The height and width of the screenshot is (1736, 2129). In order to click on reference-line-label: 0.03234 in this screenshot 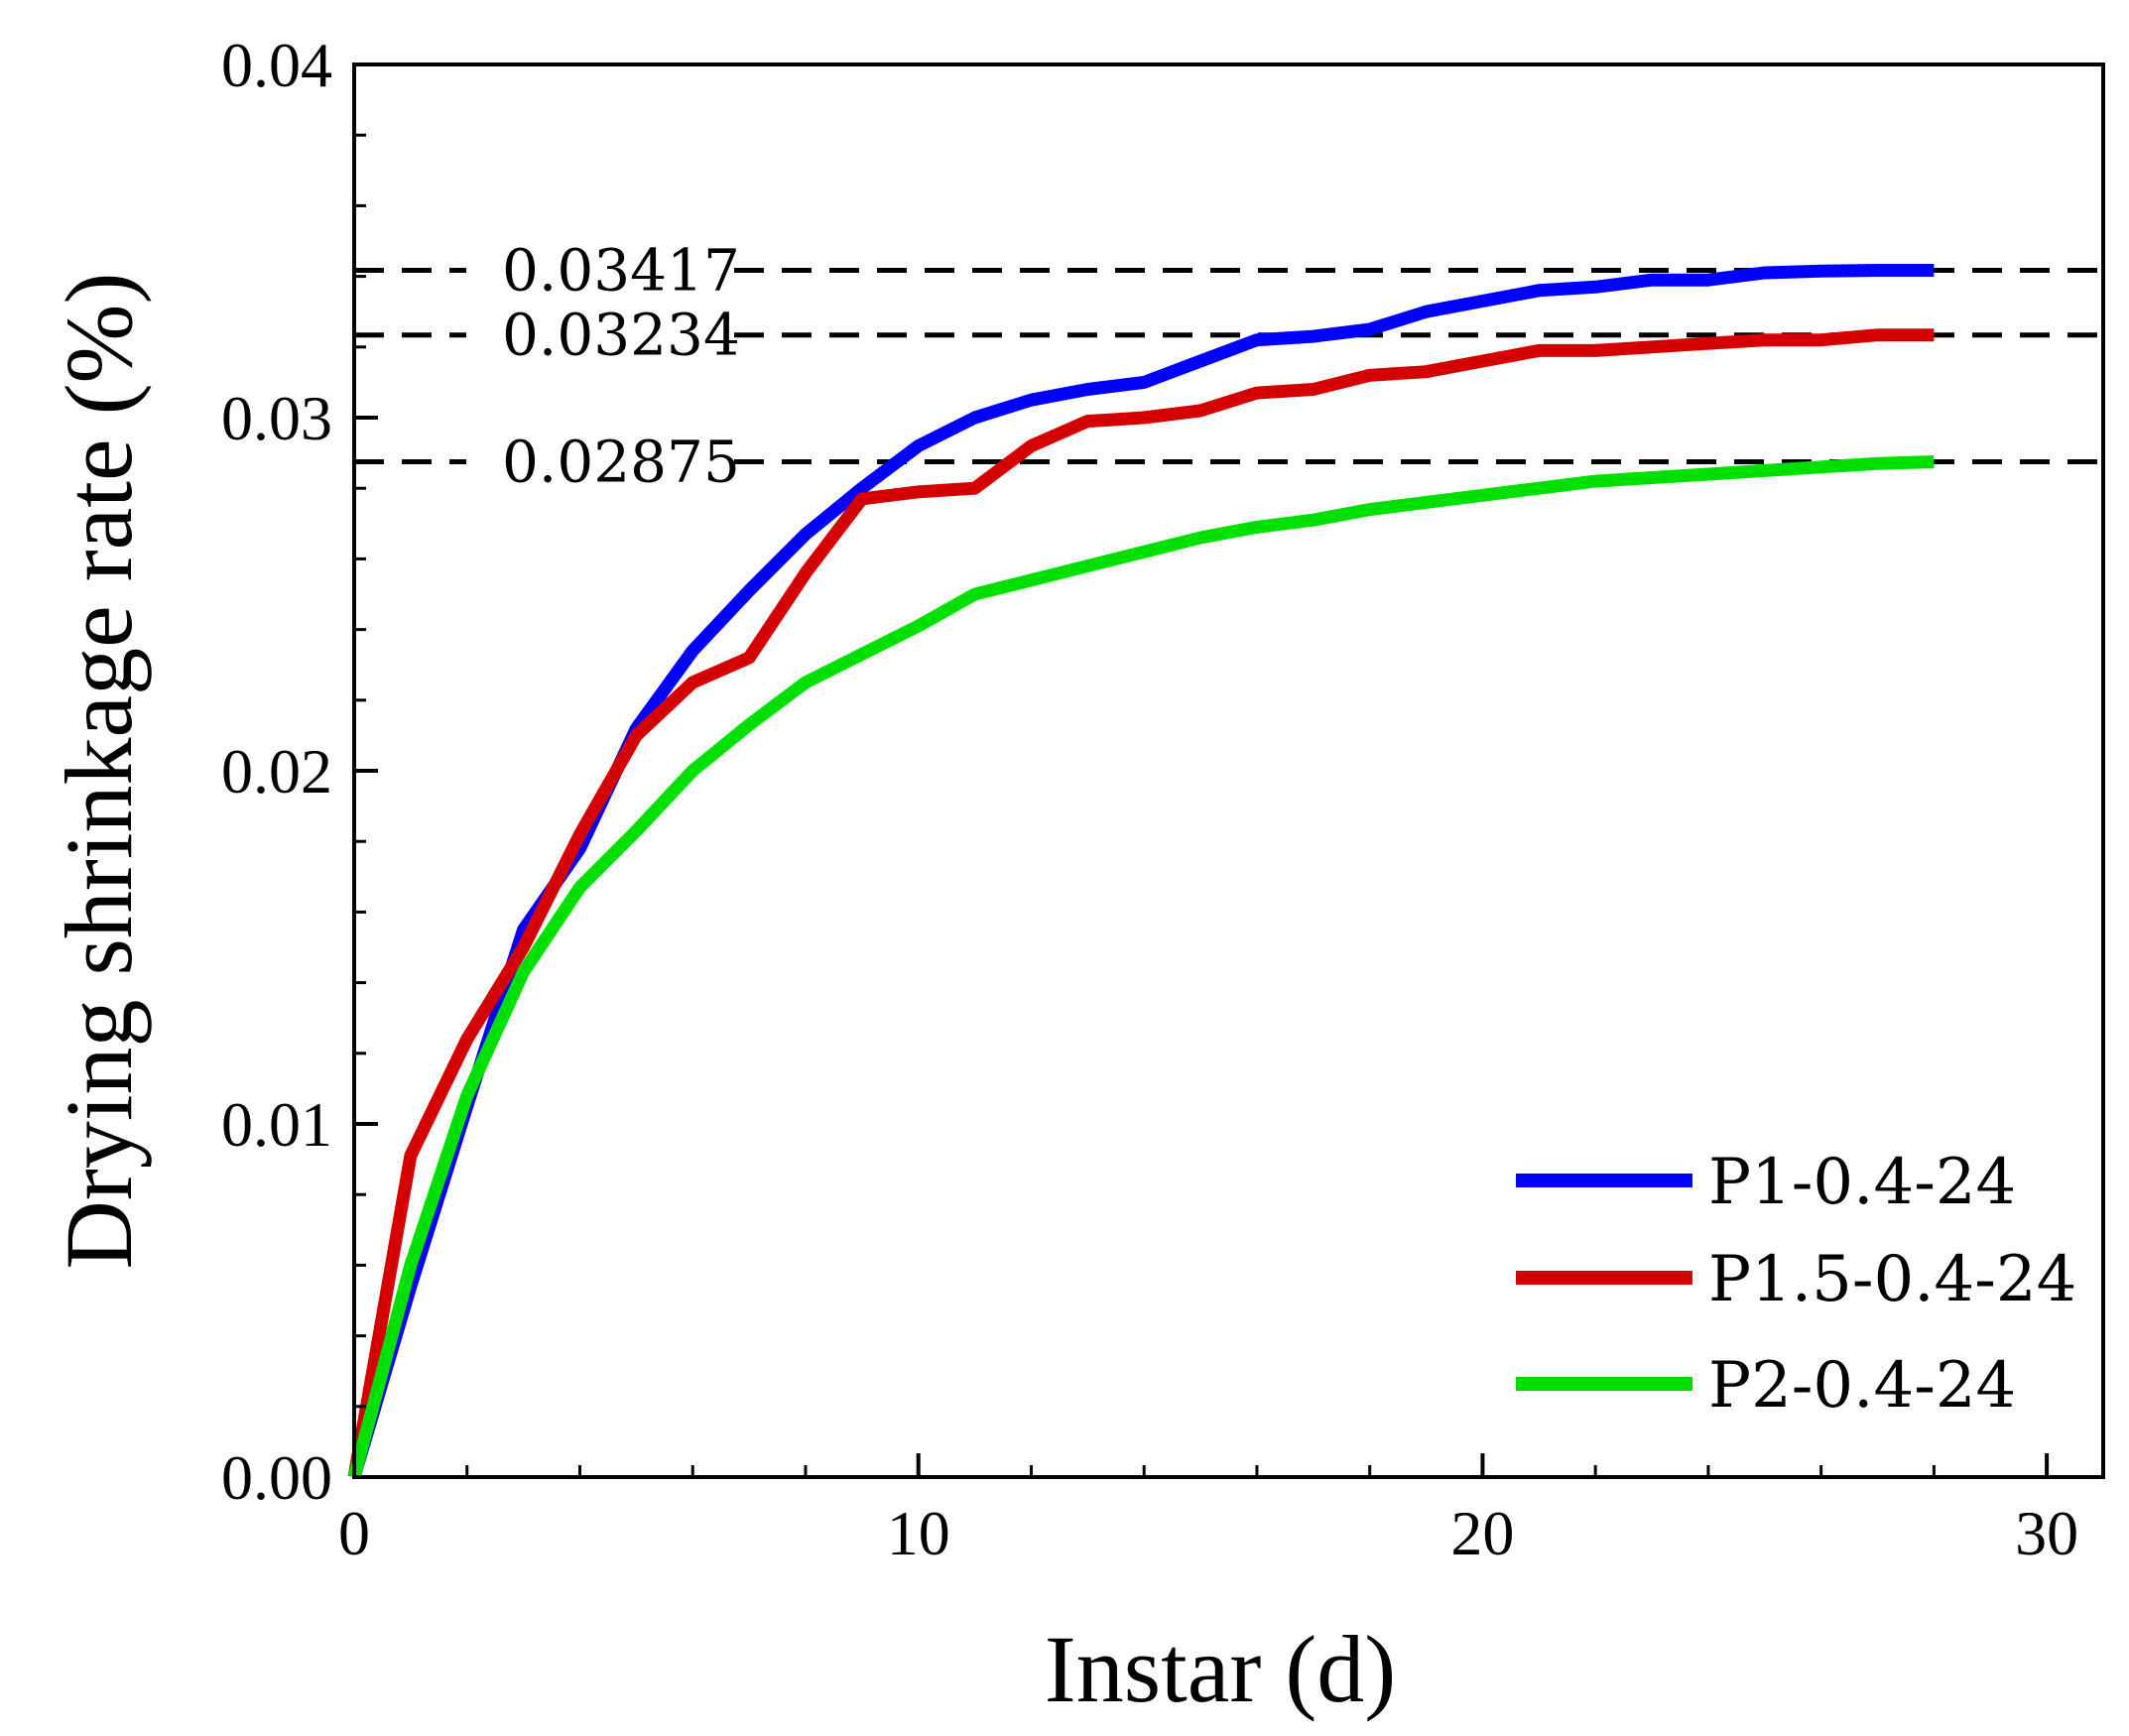, I will do `click(621, 335)`.